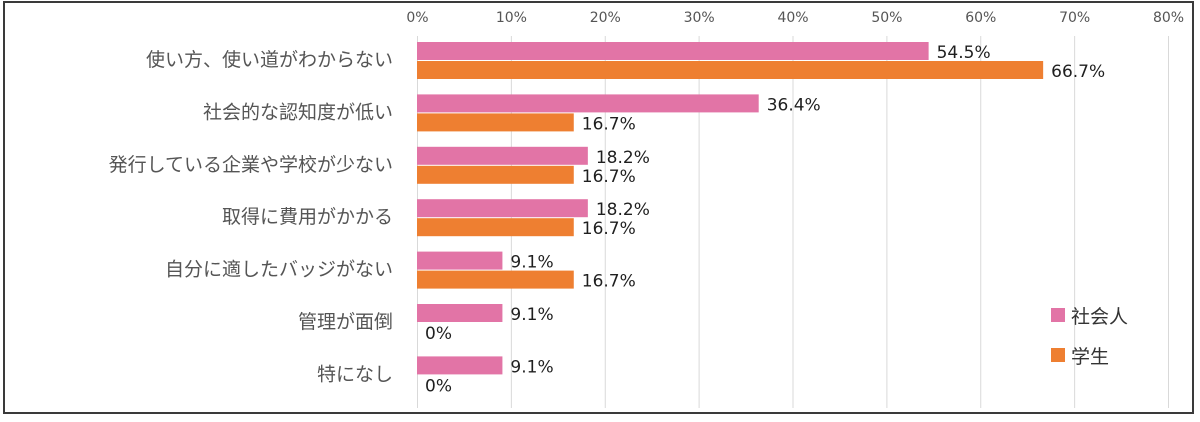  What do you see at coordinates (1099, 317) in the screenshot?
I see `legend-label: 社会人` at bounding box center [1099, 317].